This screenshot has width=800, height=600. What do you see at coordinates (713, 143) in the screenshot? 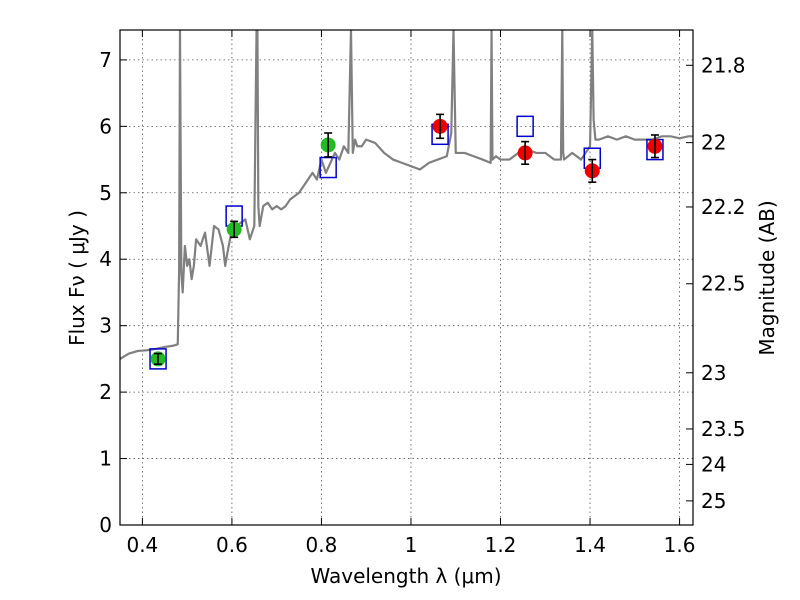
I see `y2-tick-label: 22` at bounding box center [713, 143].